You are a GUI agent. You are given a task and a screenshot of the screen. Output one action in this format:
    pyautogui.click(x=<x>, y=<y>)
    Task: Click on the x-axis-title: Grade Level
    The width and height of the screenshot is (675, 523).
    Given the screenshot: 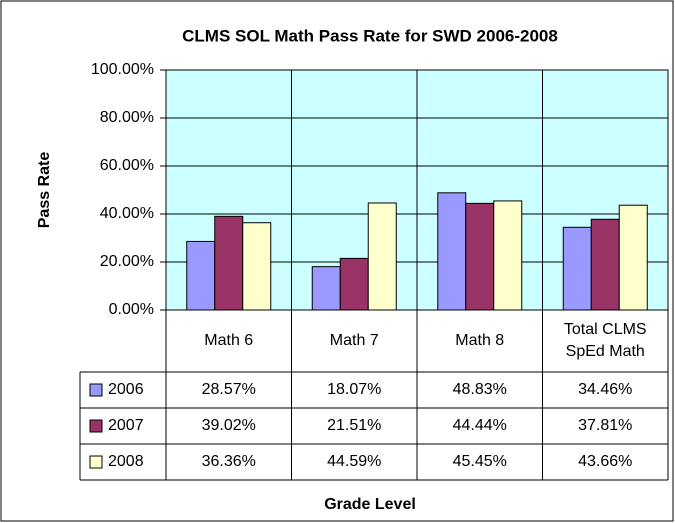 What is the action you would take?
    pyautogui.click(x=370, y=504)
    